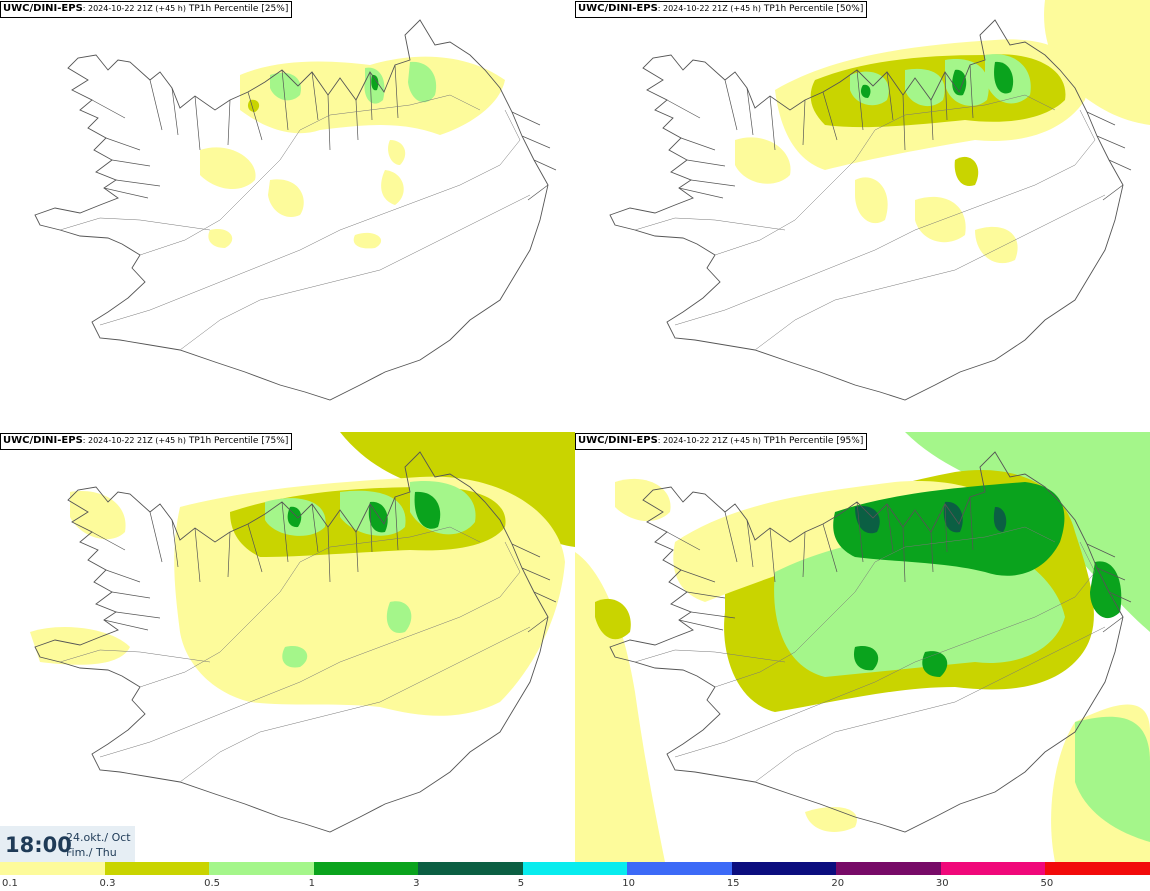  Describe the element at coordinates (212, 883) in the screenshot. I see `legend-label: 0.5` at that location.